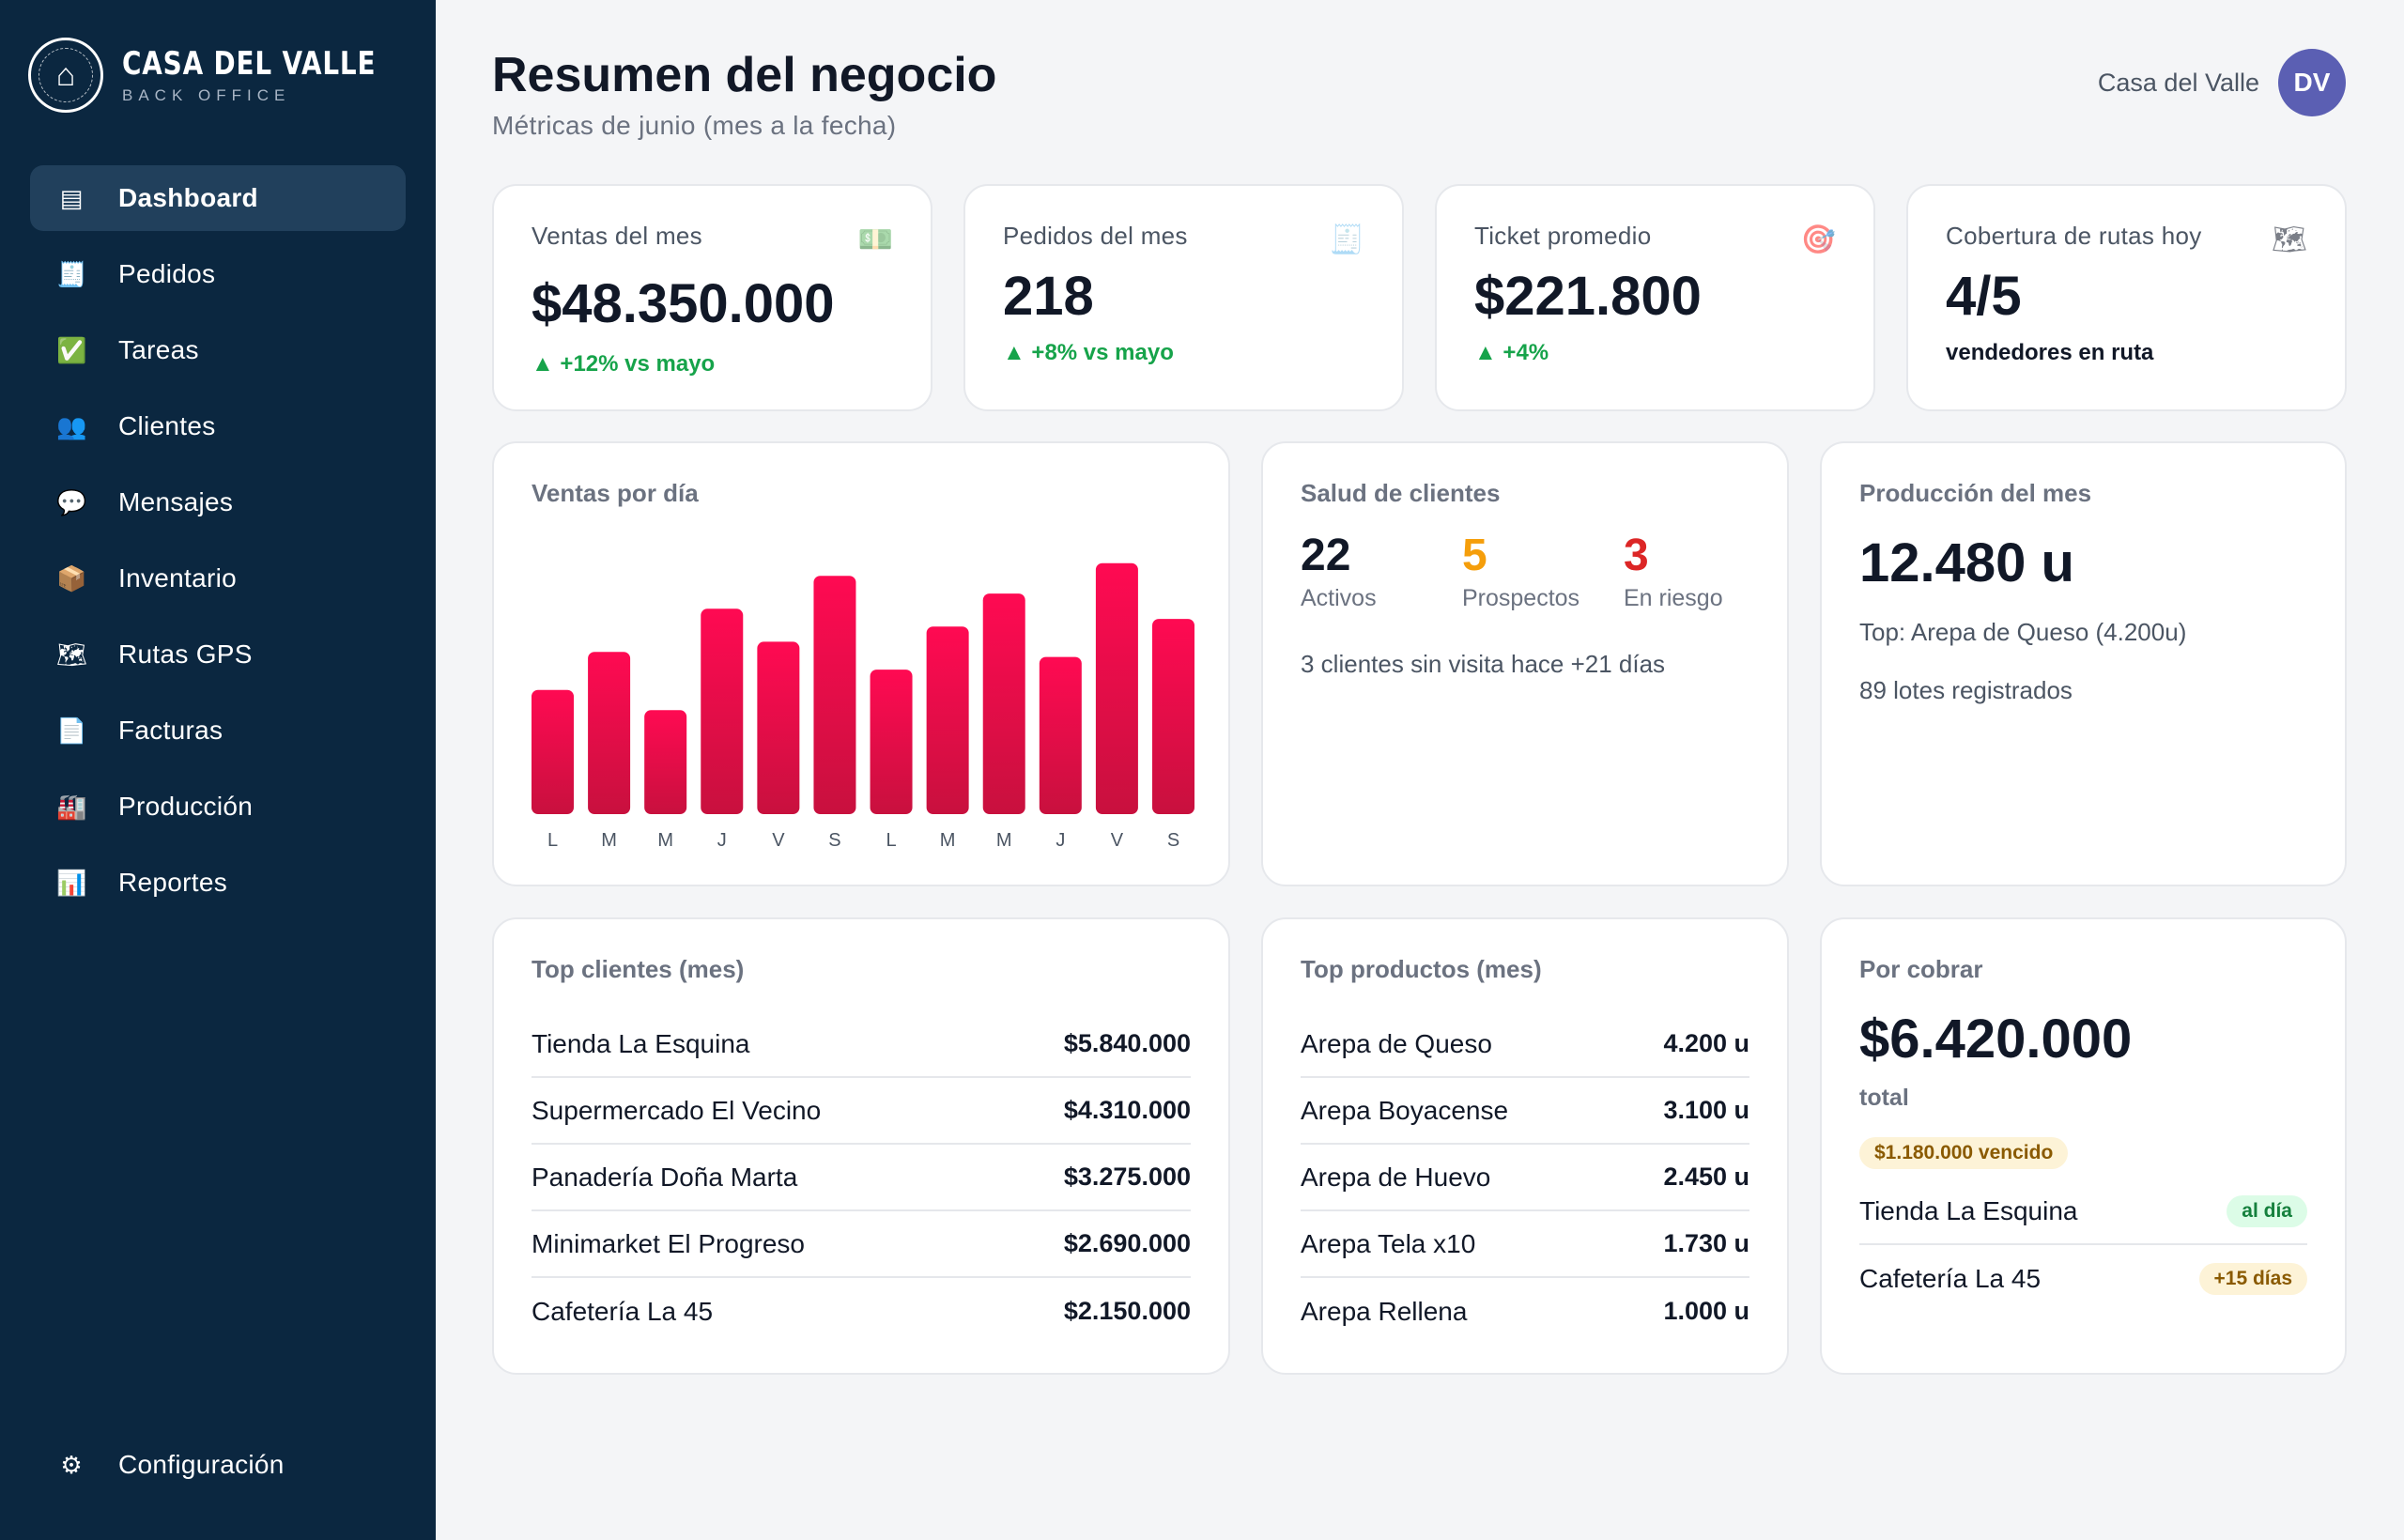 Image resolution: width=2404 pixels, height=1540 pixels. I want to click on avatar: DV, so click(2312, 82).